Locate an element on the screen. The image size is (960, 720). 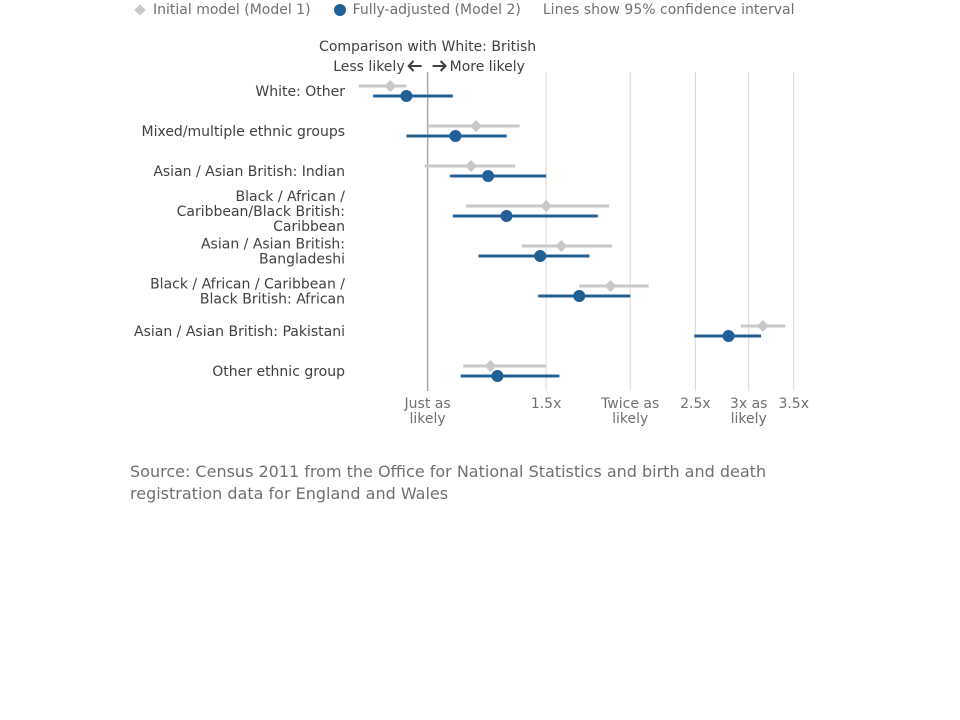
category-label: Other ethnic group is located at coordinates (278, 372).